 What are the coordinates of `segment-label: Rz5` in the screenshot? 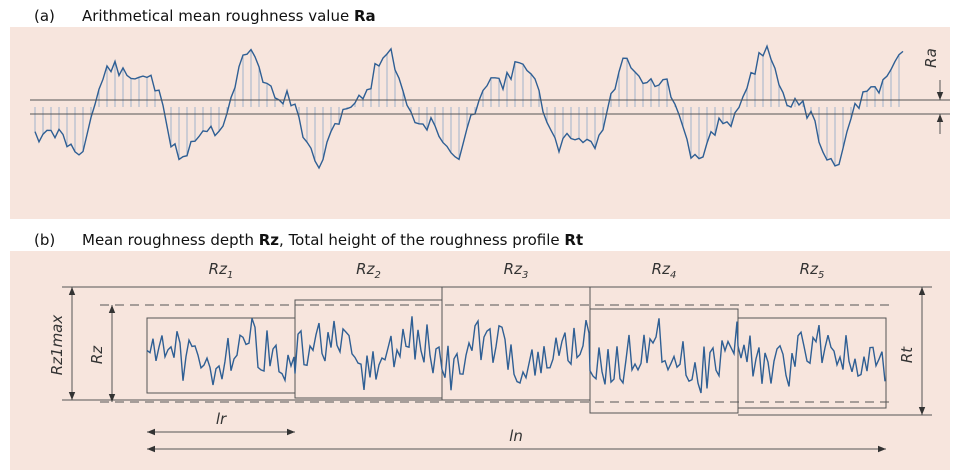 It's located at (812, 270).